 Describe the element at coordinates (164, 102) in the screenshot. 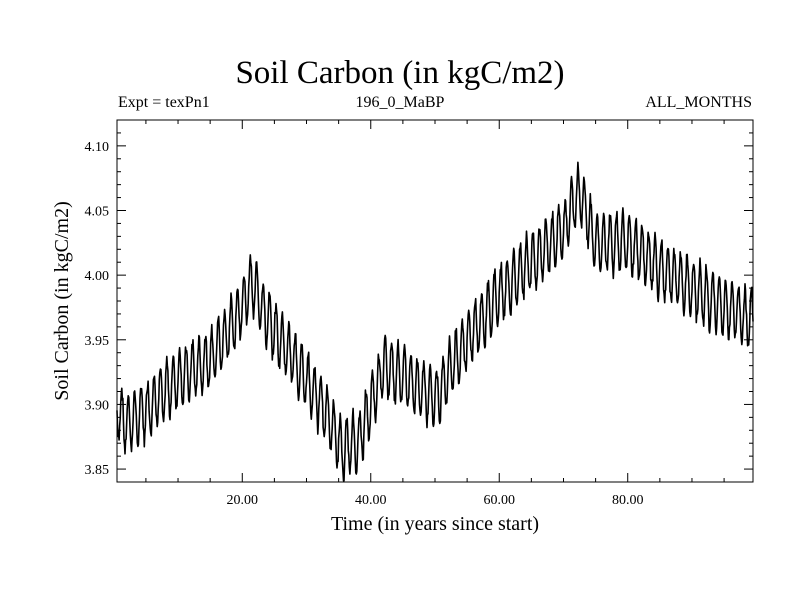

I see `experiment-label: Expt = texPn1` at that location.